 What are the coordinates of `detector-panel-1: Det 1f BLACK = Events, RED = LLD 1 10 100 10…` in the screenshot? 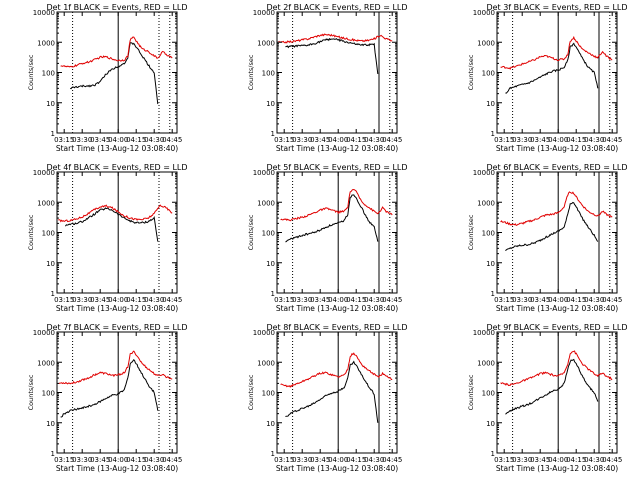 It's located at (107, 78).